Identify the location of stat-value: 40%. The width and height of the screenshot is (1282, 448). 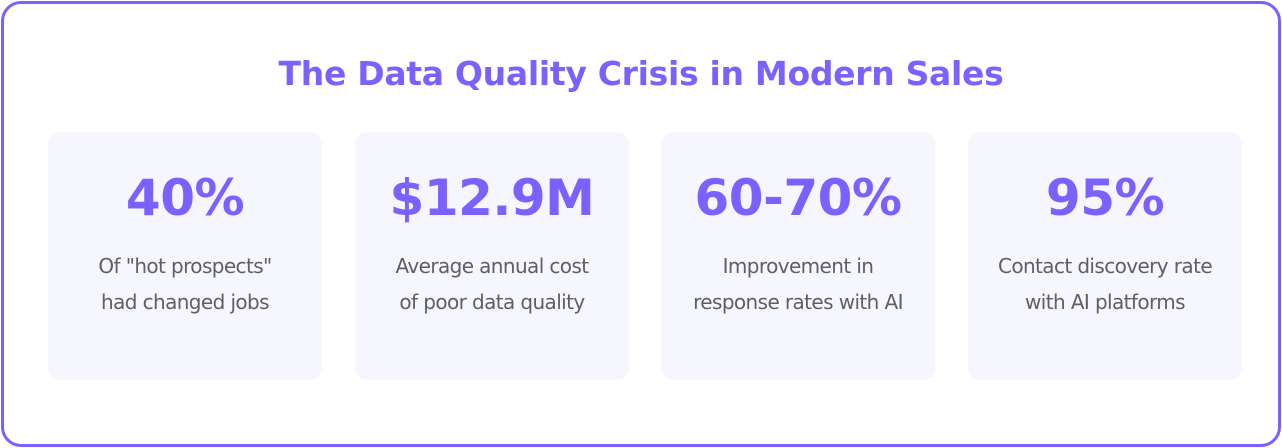
(185, 198).